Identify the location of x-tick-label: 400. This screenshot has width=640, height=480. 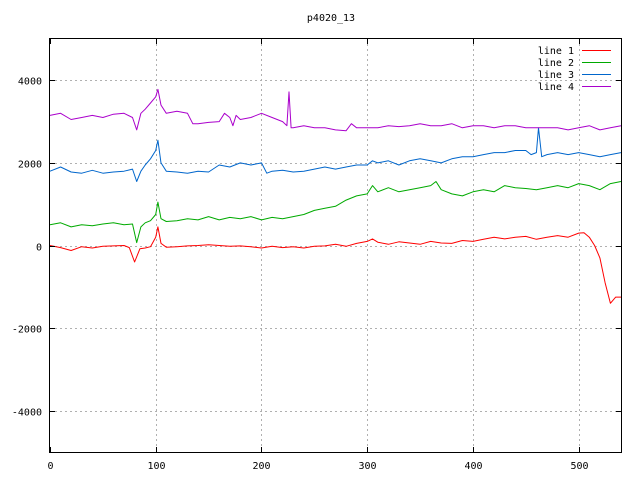
(473, 466).